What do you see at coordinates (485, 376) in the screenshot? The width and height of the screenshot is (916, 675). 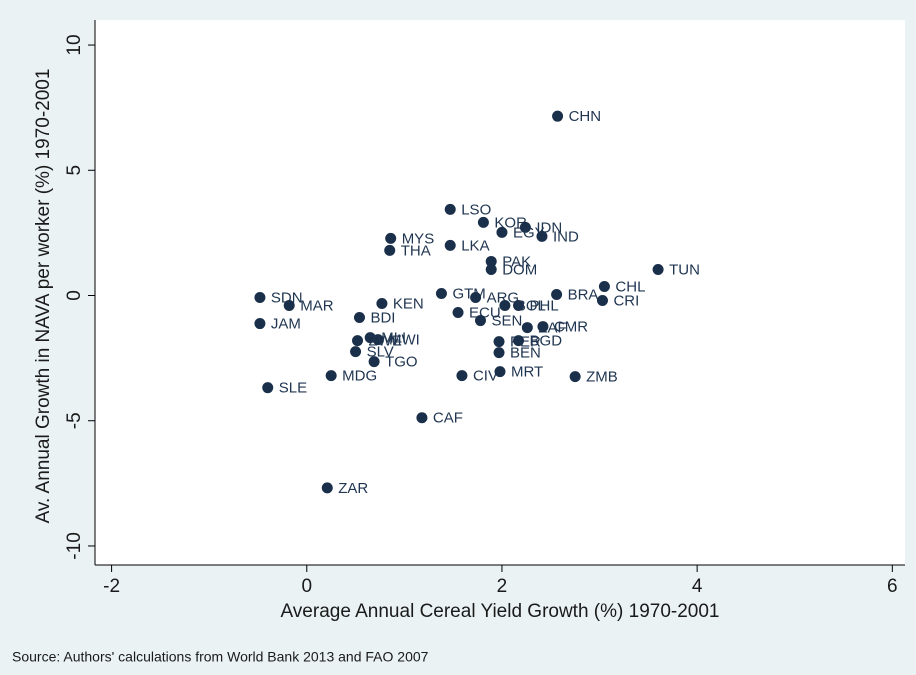 I see `point-label: CIV` at bounding box center [485, 376].